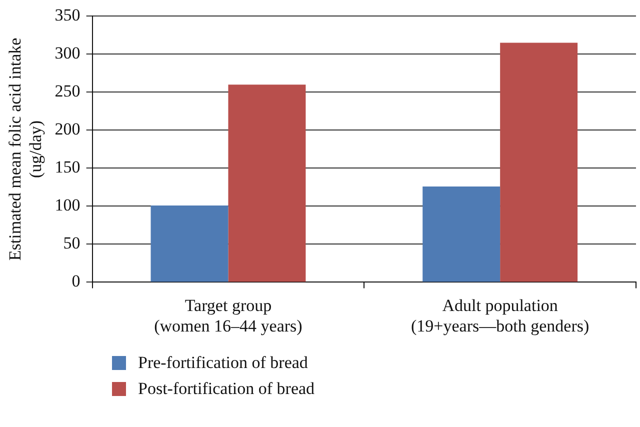 This screenshot has width=640, height=427. What do you see at coordinates (223, 363) in the screenshot?
I see `legend-label: Pre-fortification of bread` at bounding box center [223, 363].